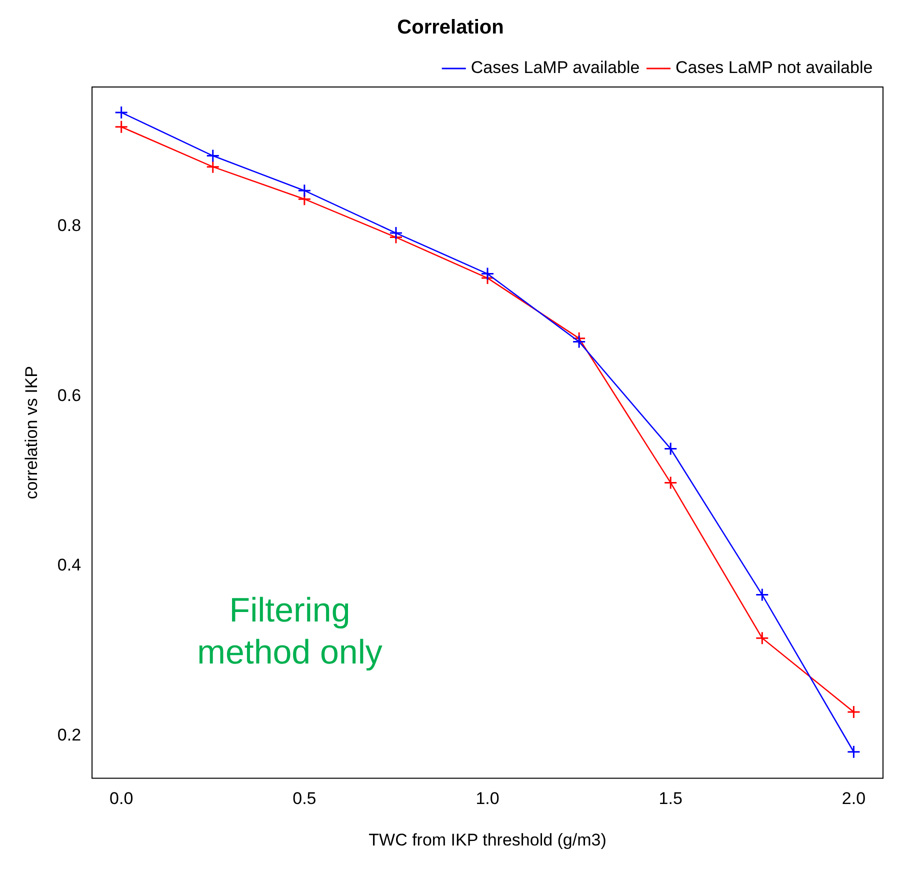 This screenshot has height=873, width=903. What do you see at coordinates (289, 632) in the screenshot?
I see `annotation: Filtering method only` at bounding box center [289, 632].